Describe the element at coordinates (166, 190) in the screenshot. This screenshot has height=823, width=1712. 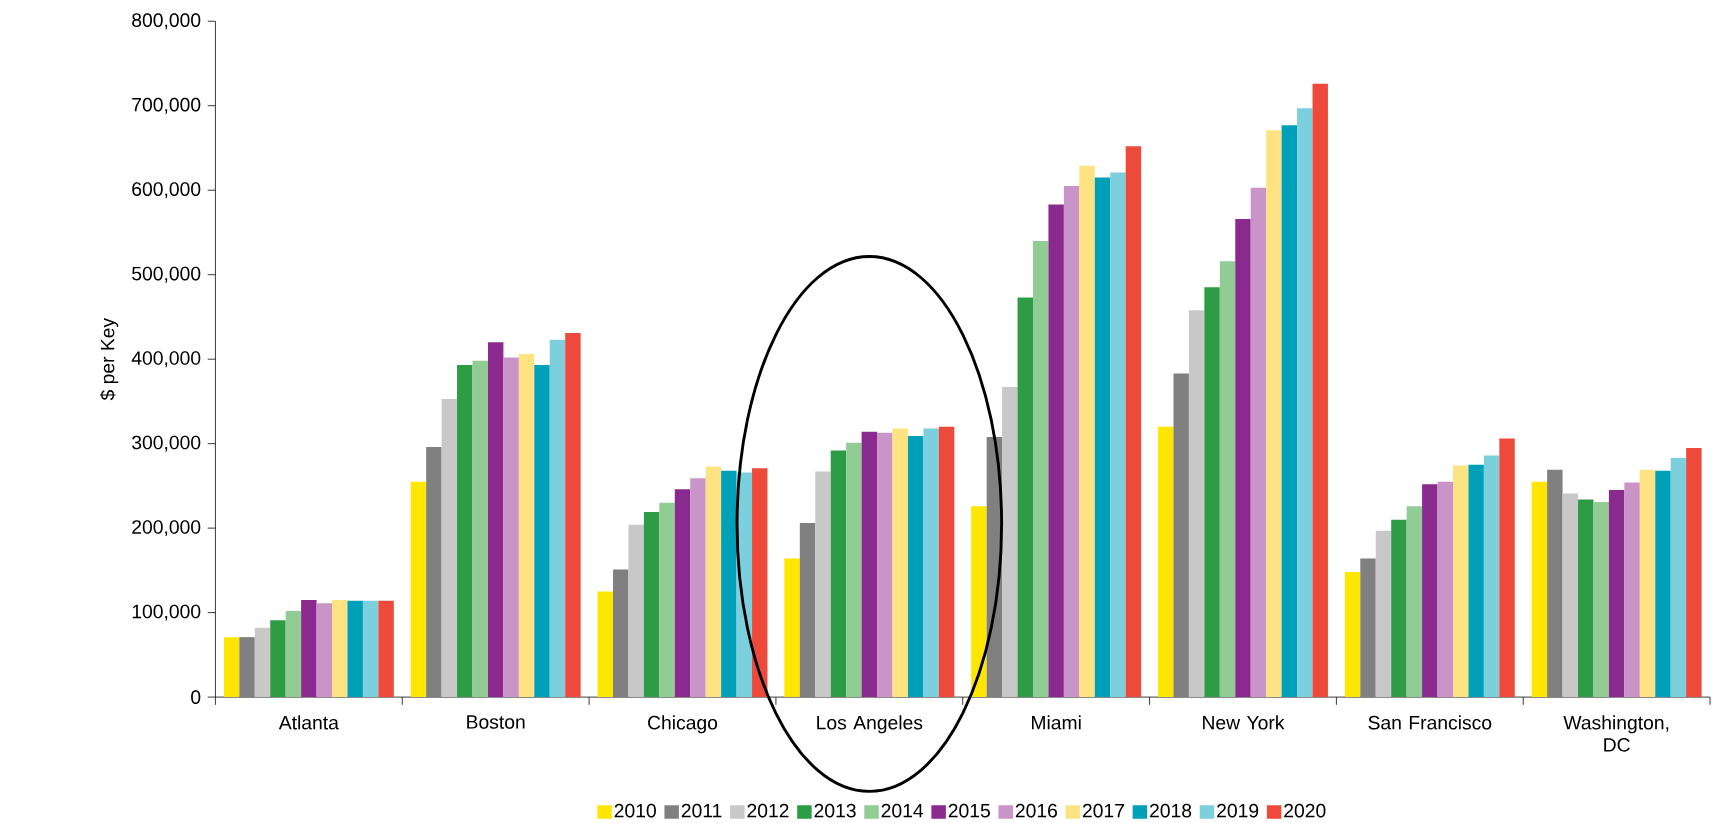
I see `y-tick-label: 600,000` at that location.